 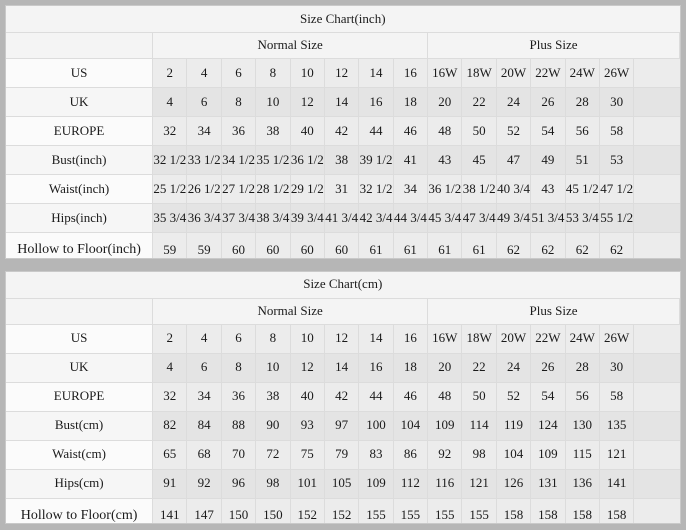 What do you see at coordinates (170, 189) in the screenshot?
I see `cell: 25 1/2` at bounding box center [170, 189].